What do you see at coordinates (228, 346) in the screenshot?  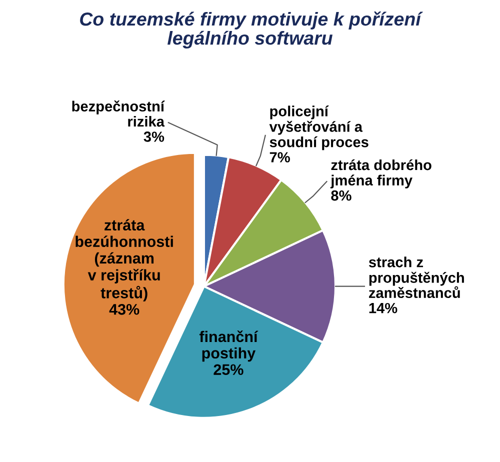 I see `slice-label: finanční postihy` at bounding box center [228, 346].